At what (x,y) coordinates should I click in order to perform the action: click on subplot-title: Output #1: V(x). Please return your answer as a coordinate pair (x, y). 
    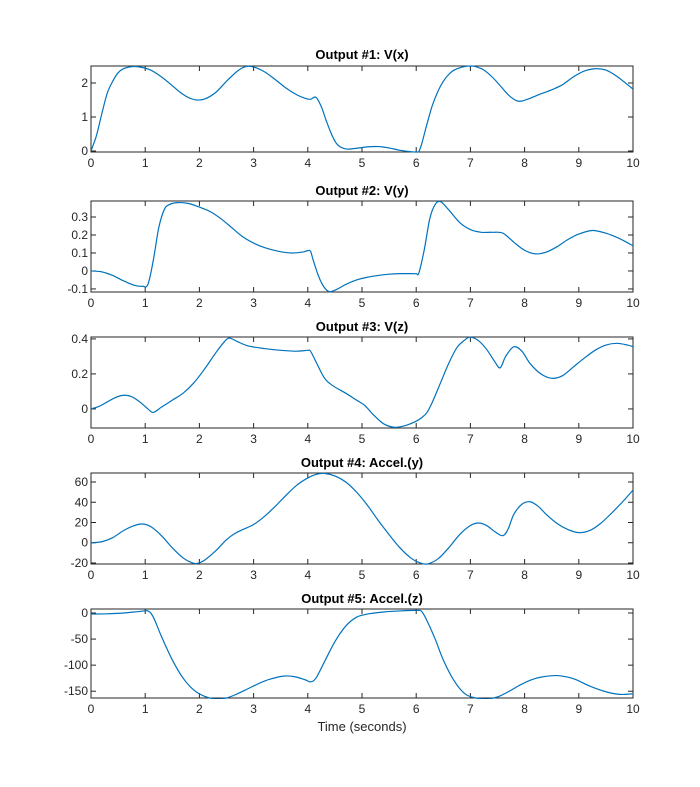
    Looking at the image, I should click on (361, 54).